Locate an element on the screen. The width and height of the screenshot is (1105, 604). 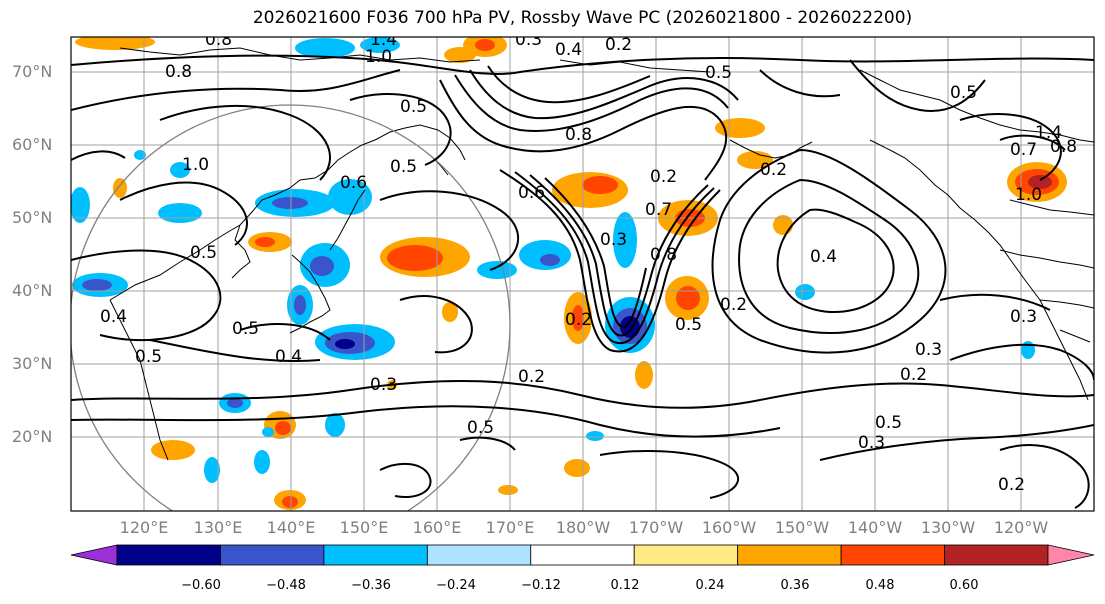
lon-label-160w: 160°W is located at coordinates (729, 527).